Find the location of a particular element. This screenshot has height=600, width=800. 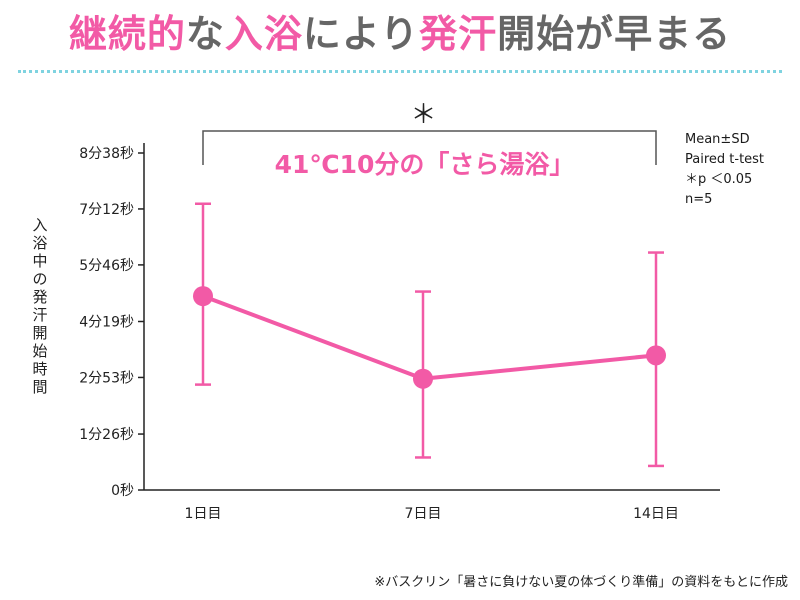

stats-note-n: n=5 is located at coordinates (699, 199).